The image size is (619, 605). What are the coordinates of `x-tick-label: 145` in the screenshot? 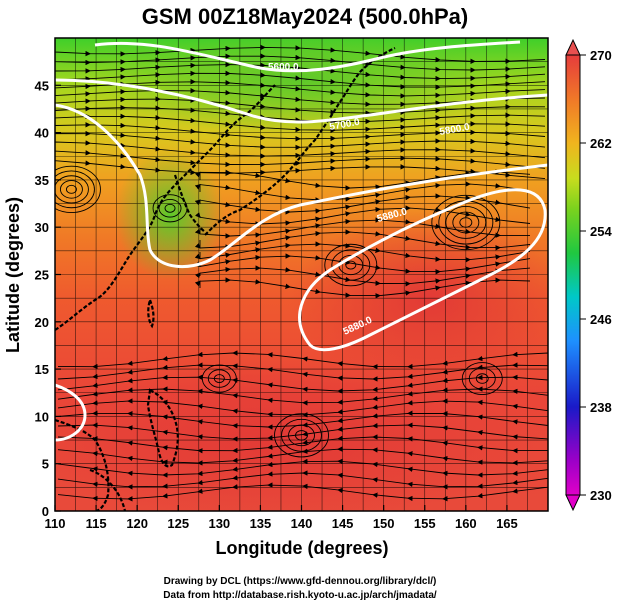 It's located at (343, 523).